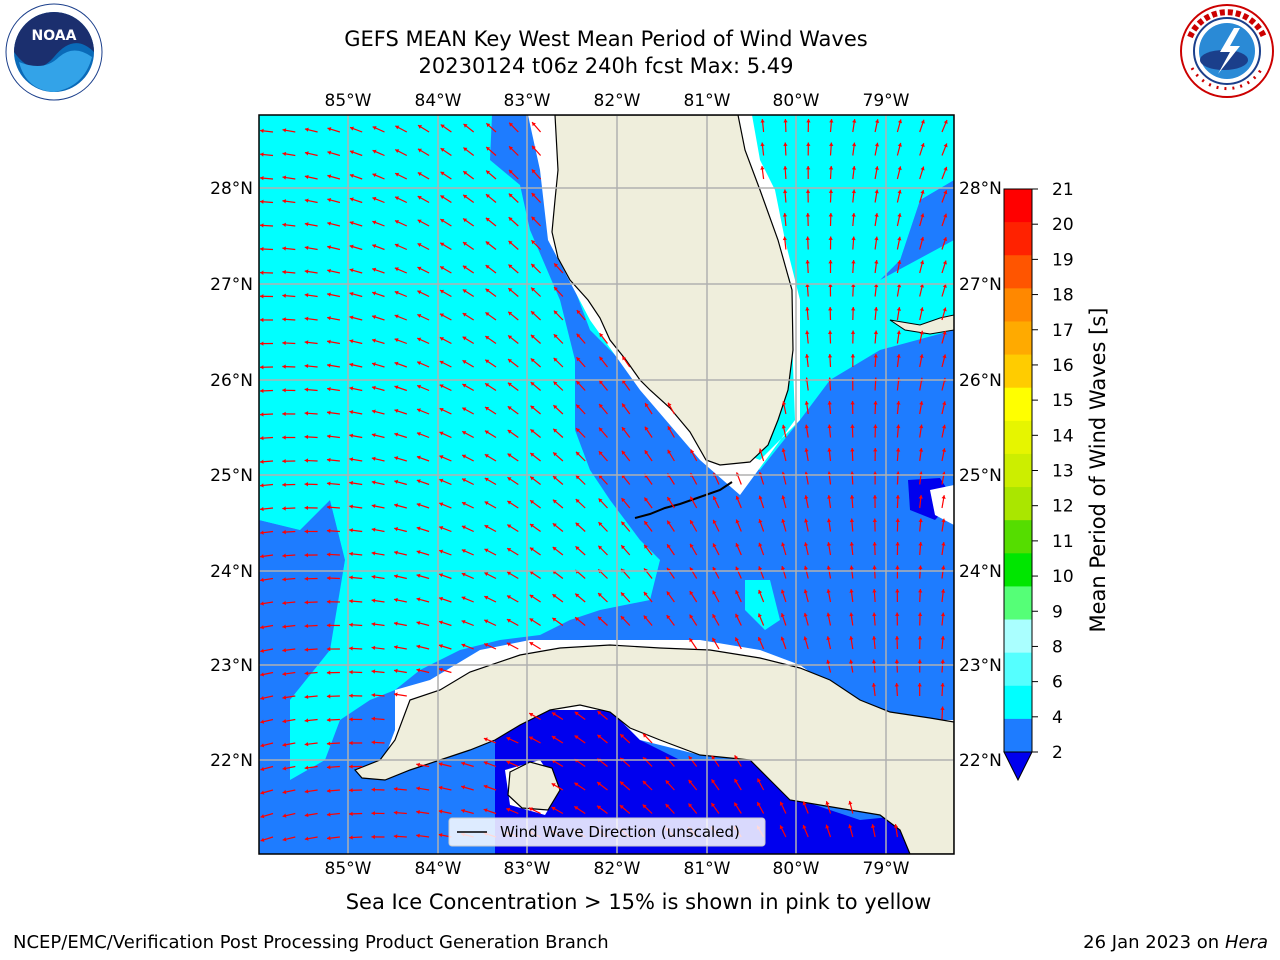 The height and width of the screenshot is (960, 1280). Describe the element at coordinates (1098, 470) in the screenshot. I see `colorbar-label: Mean Period of Wind Waves [s]` at that location.